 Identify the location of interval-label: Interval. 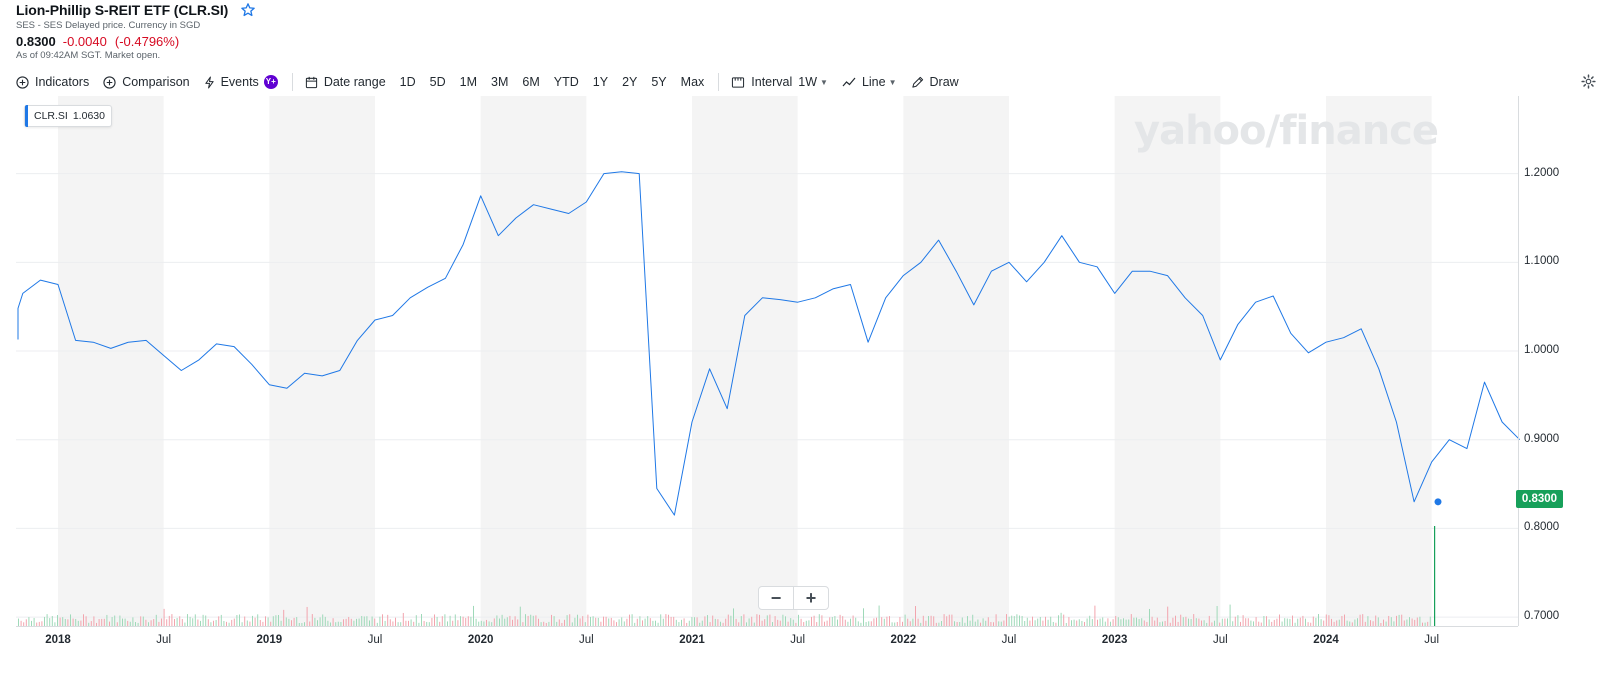
(772, 82).